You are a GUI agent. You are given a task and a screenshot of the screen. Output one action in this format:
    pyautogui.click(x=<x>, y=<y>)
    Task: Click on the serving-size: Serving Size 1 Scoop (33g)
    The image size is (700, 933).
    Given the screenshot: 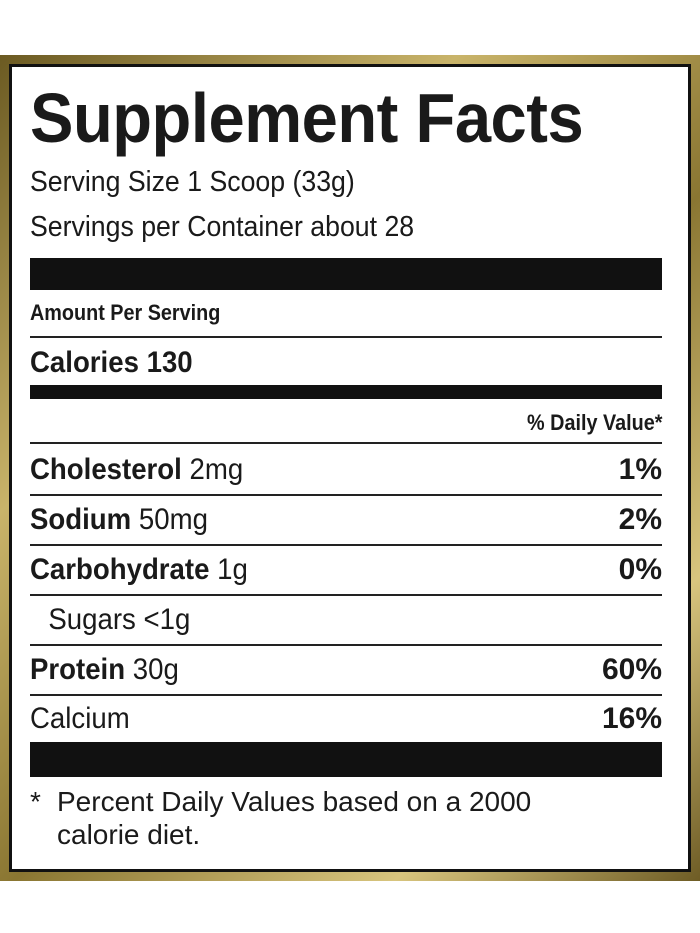 What is the action you would take?
    pyautogui.click(x=192, y=182)
    